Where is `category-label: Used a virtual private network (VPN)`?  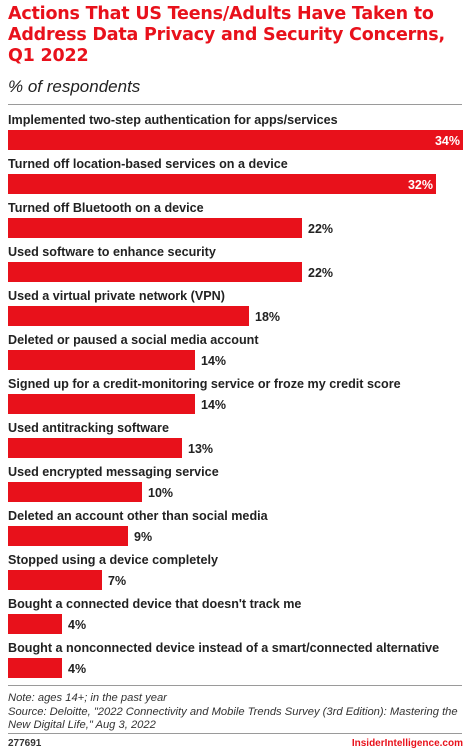 category-label: Used a virtual private network (VPN) is located at coordinates (116, 296).